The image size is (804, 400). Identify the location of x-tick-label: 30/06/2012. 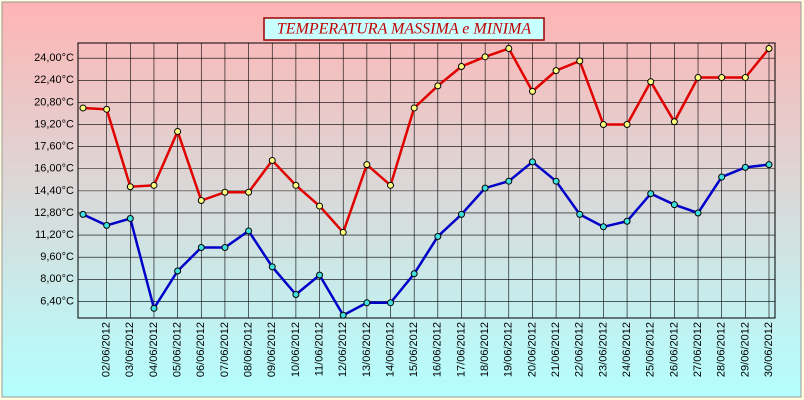
(769, 349).